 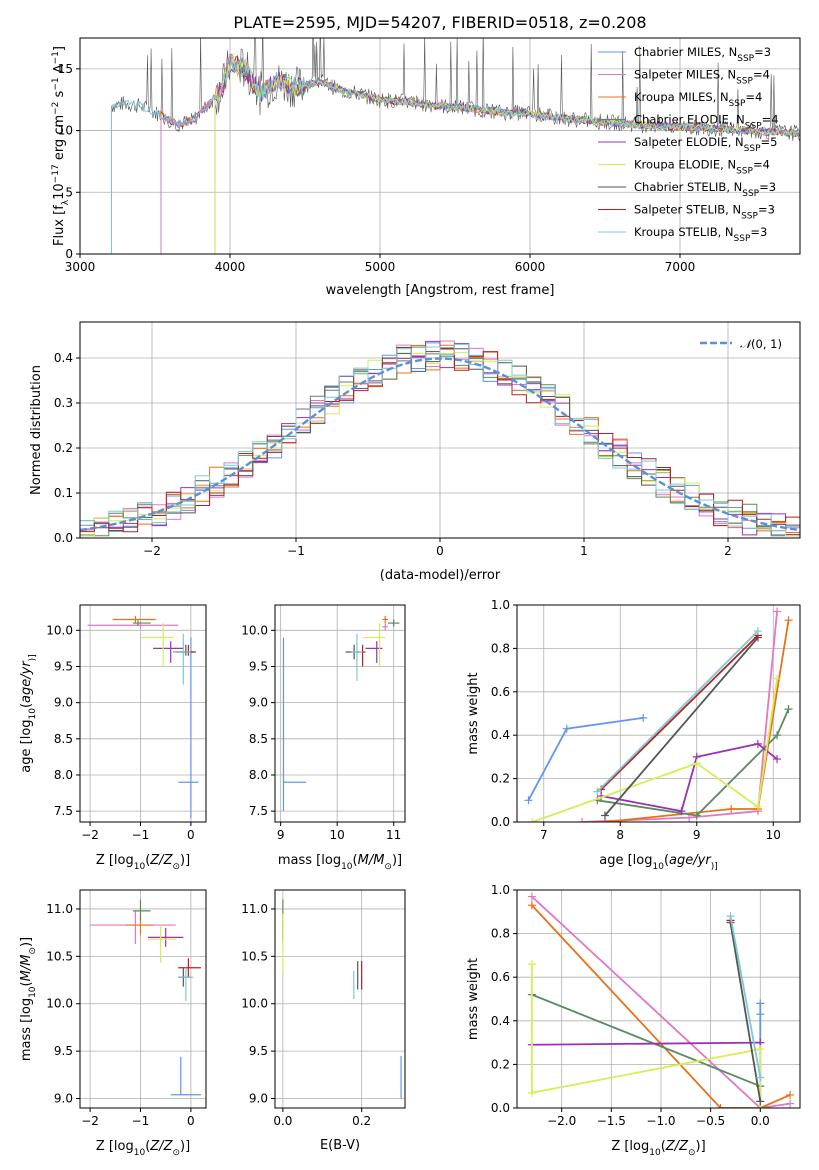 What do you see at coordinates (728, 551) in the screenshot?
I see `residuals-xtick-label: 2` at bounding box center [728, 551].